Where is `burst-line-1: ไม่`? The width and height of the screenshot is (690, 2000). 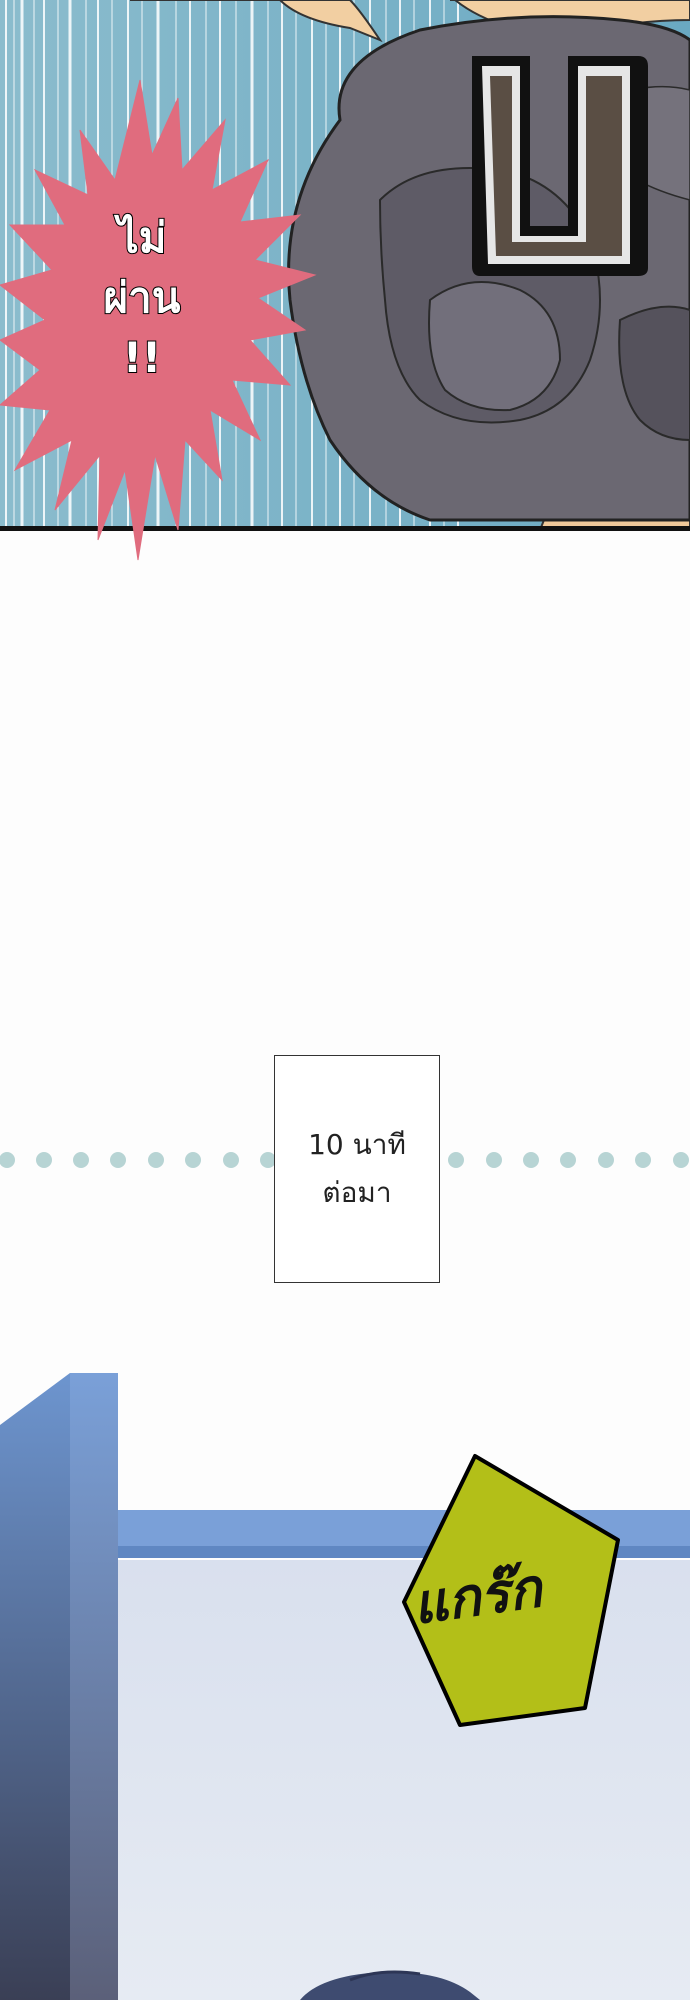
burst-line-1: ไม่ is located at coordinates (142, 237).